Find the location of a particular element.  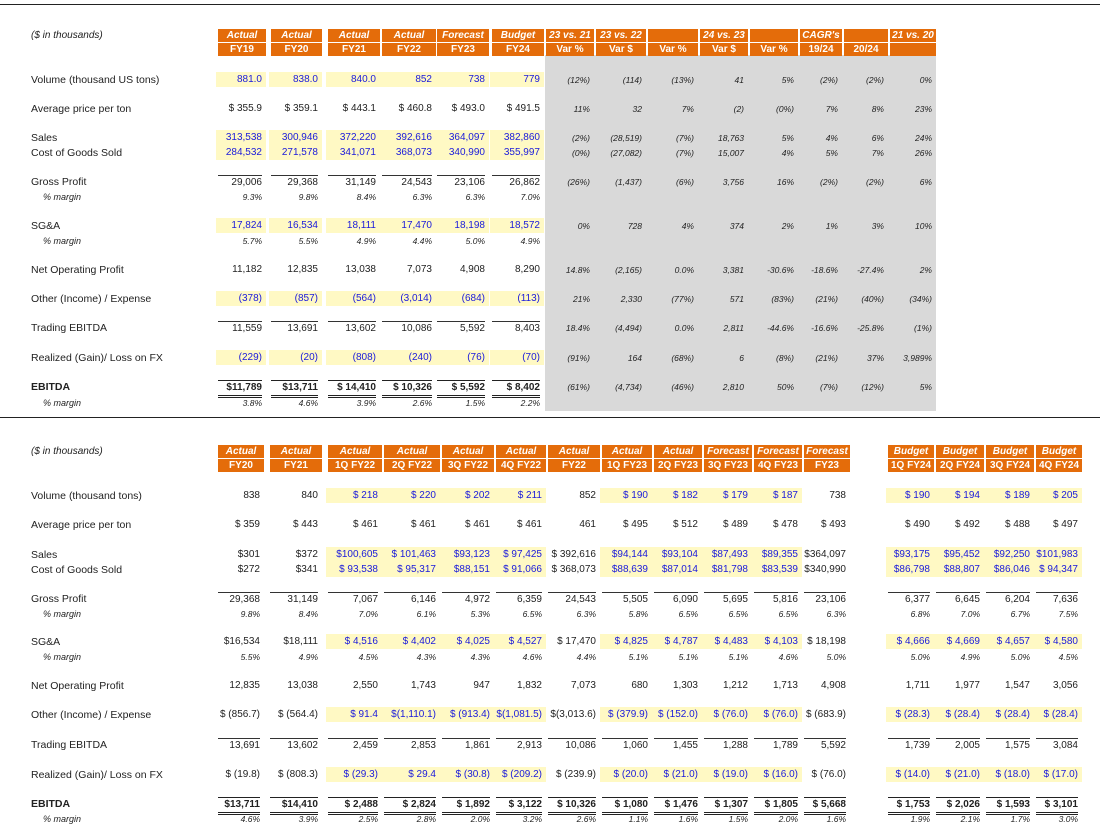

row-label: Gross Profit is located at coordinates (59, 599).